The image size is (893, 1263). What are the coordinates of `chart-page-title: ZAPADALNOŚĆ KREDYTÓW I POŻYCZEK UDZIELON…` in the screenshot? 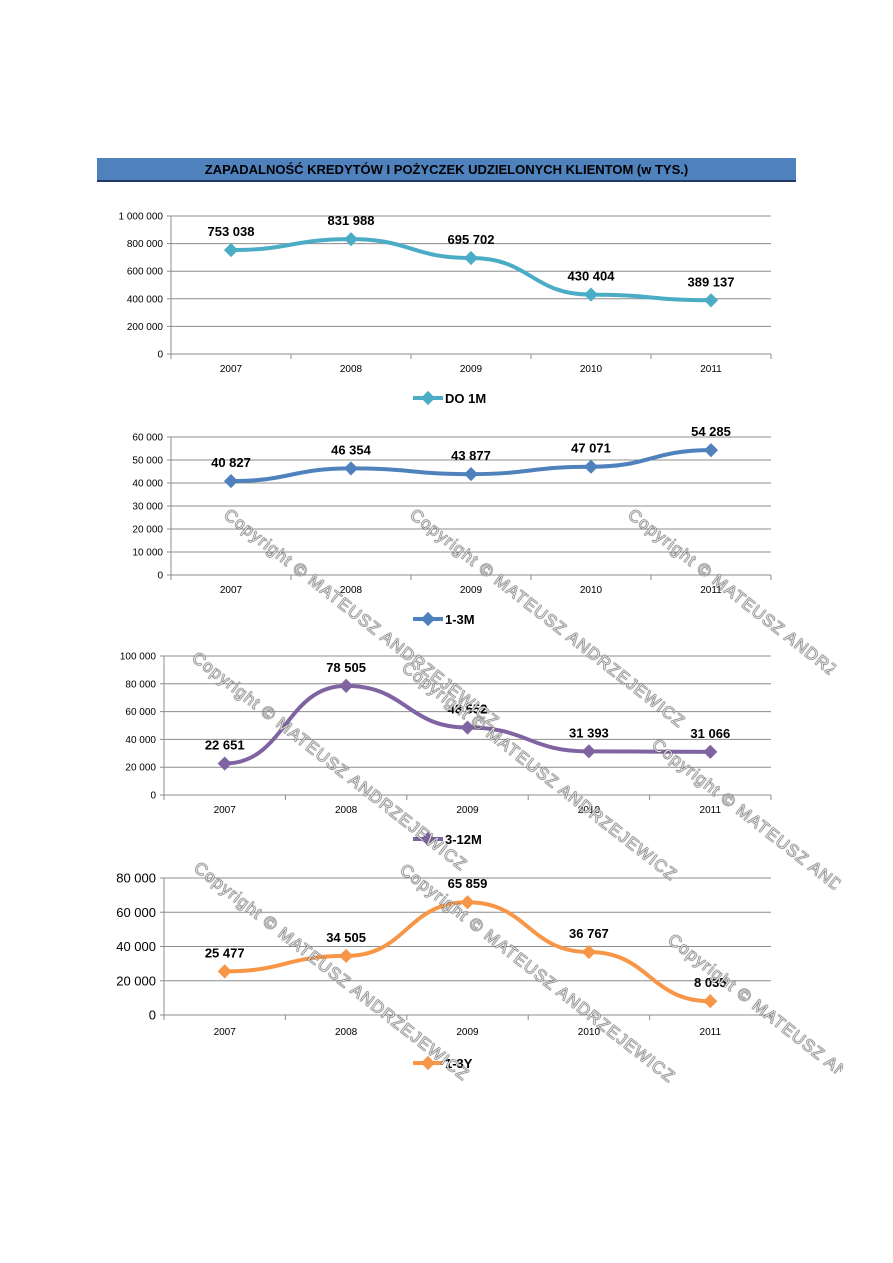 It's located at (446, 170).